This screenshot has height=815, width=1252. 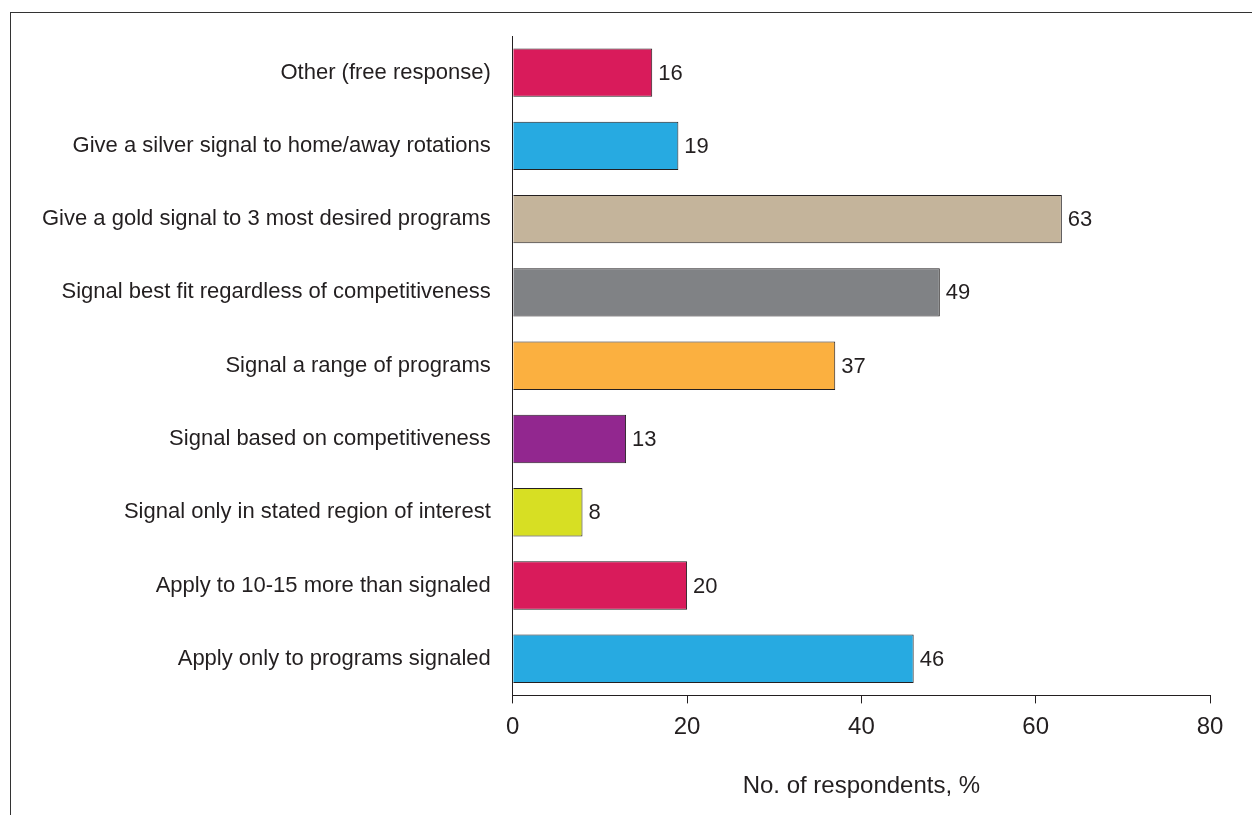 I want to click on y-tick-label: Give a gold signal to 3 most desired programs, so click(x=266, y=218).